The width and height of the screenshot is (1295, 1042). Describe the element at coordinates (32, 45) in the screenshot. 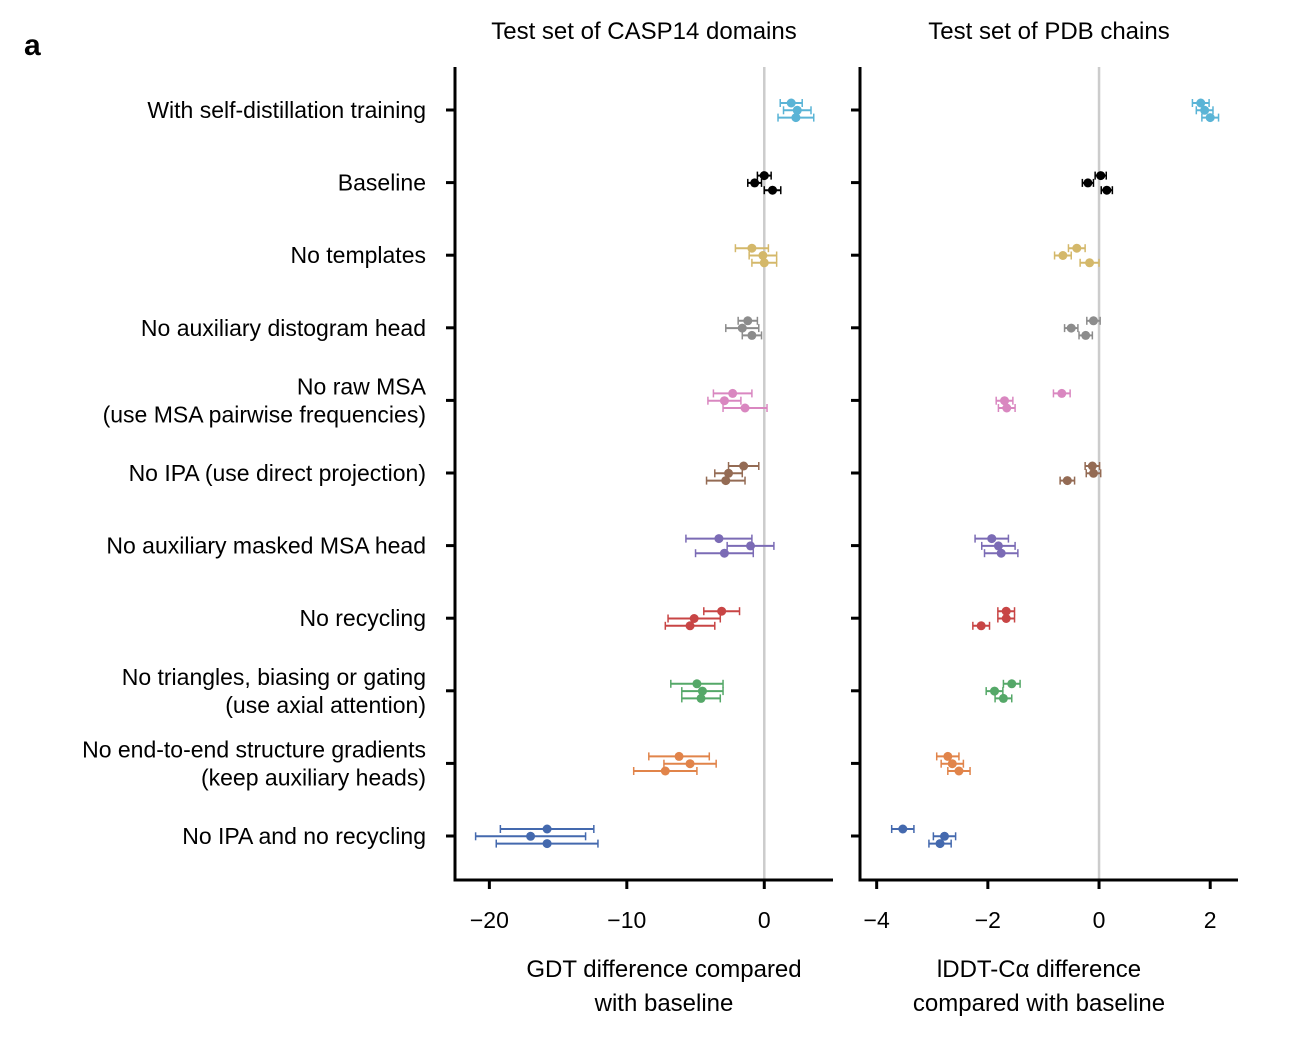

I see `panel-label: a` at that location.